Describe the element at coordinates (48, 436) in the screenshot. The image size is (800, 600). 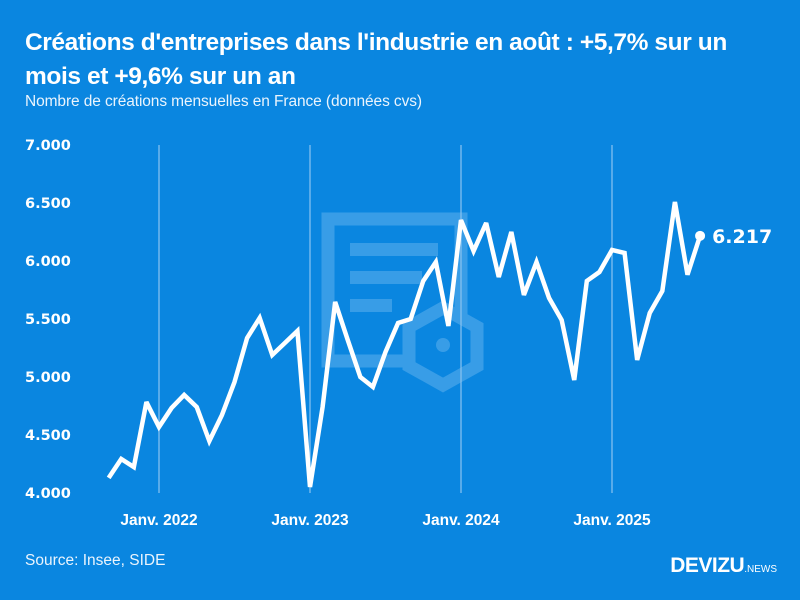
I see `y-tick-label: 4.500` at that location.